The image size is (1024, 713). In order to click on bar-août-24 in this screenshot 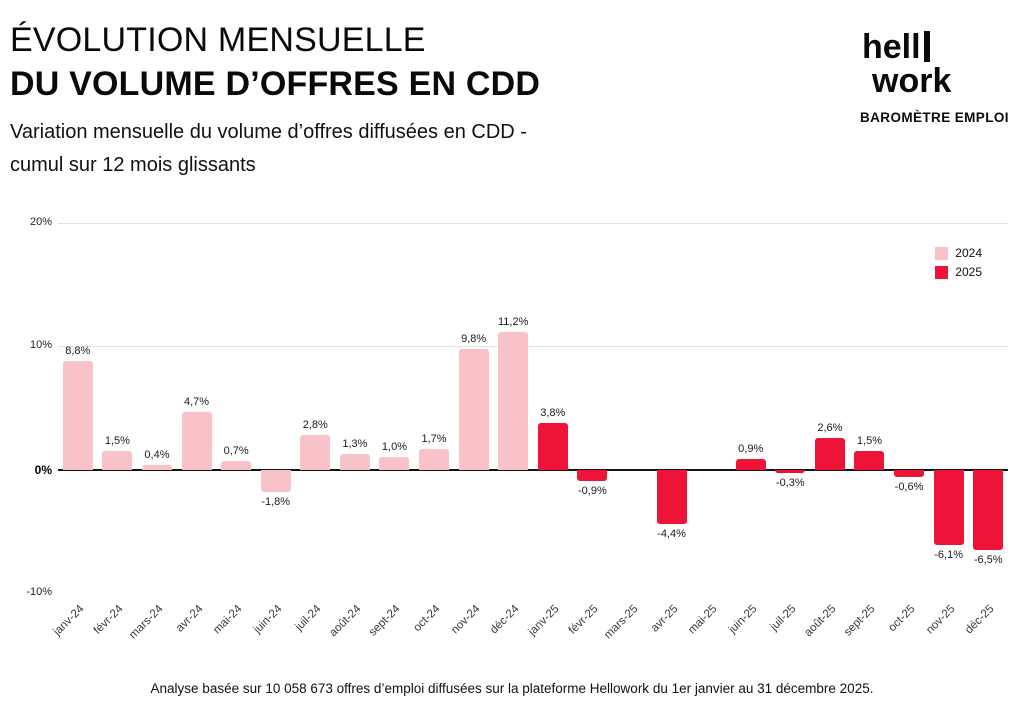, I will do `click(354, 461)`.